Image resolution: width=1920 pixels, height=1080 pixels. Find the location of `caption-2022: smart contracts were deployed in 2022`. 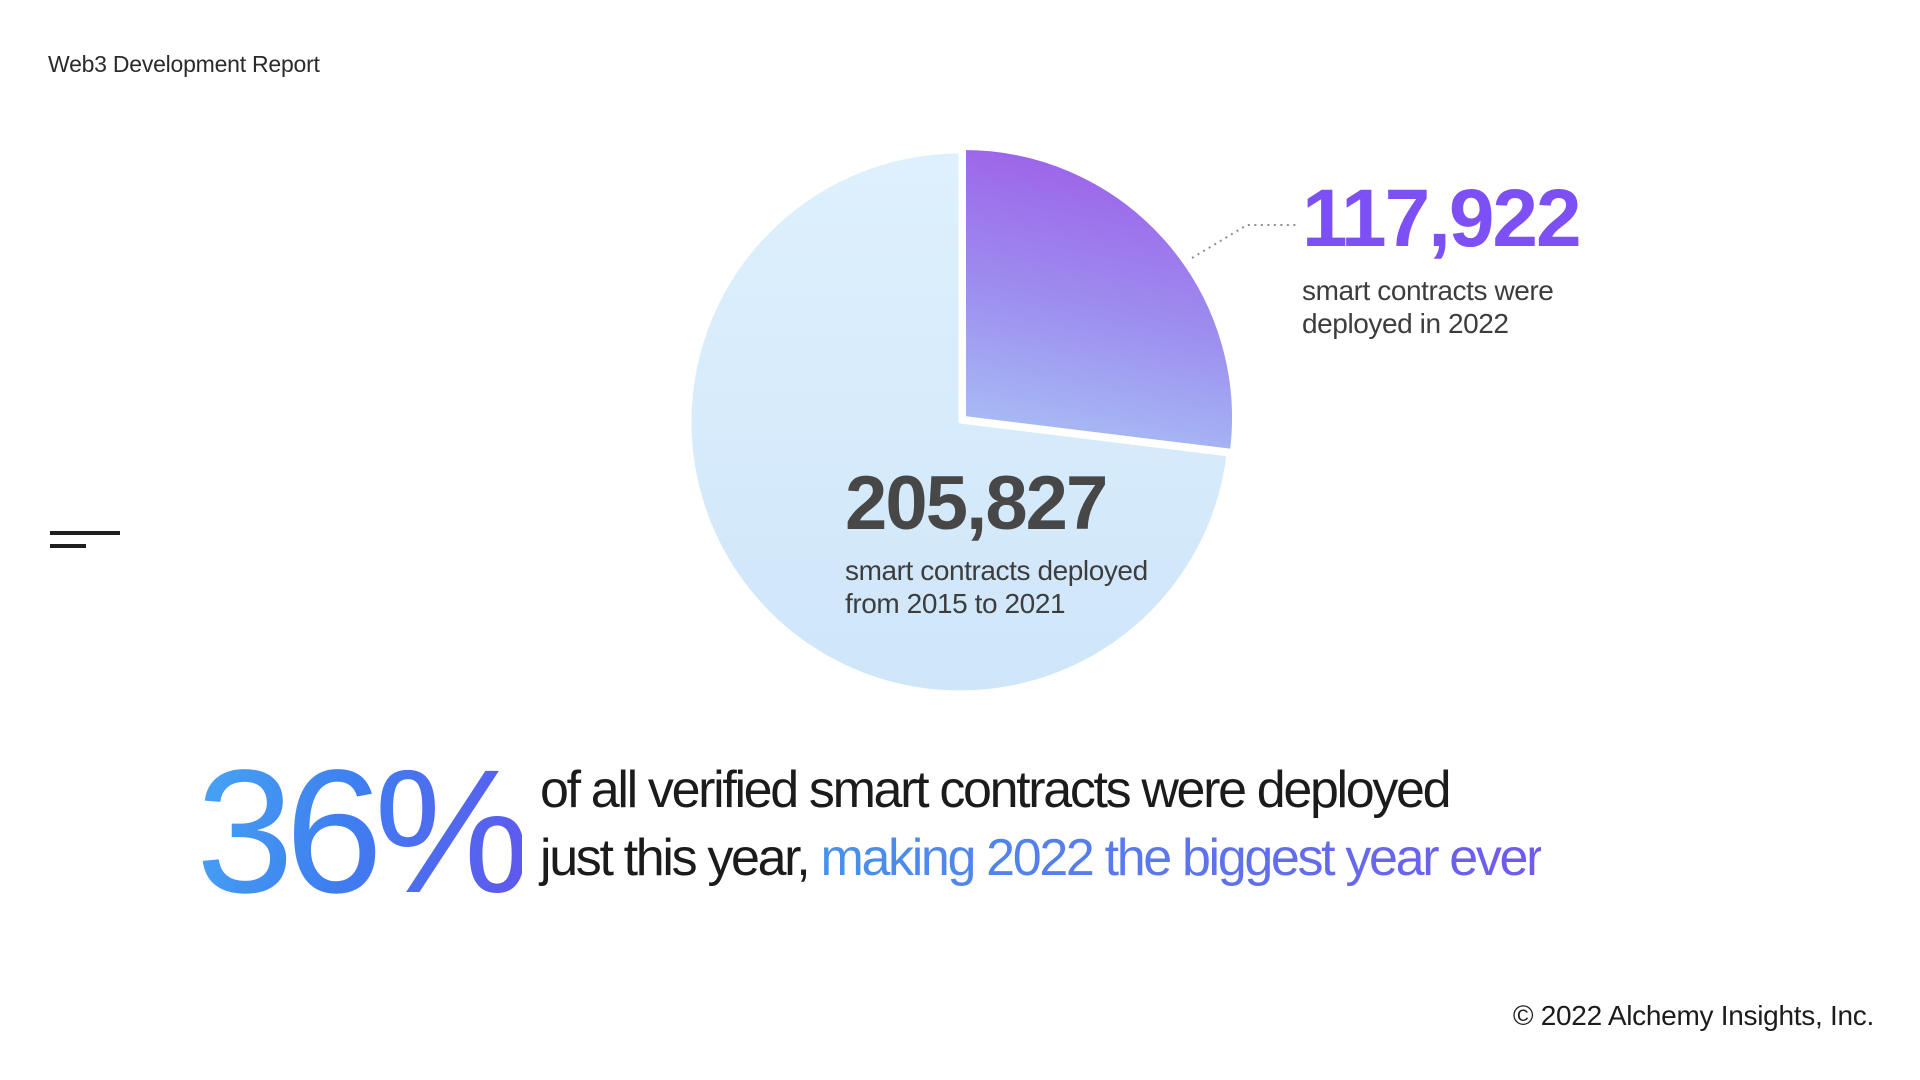

caption-2022: smart contracts were deployed in 2022 is located at coordinates (1441, 307).